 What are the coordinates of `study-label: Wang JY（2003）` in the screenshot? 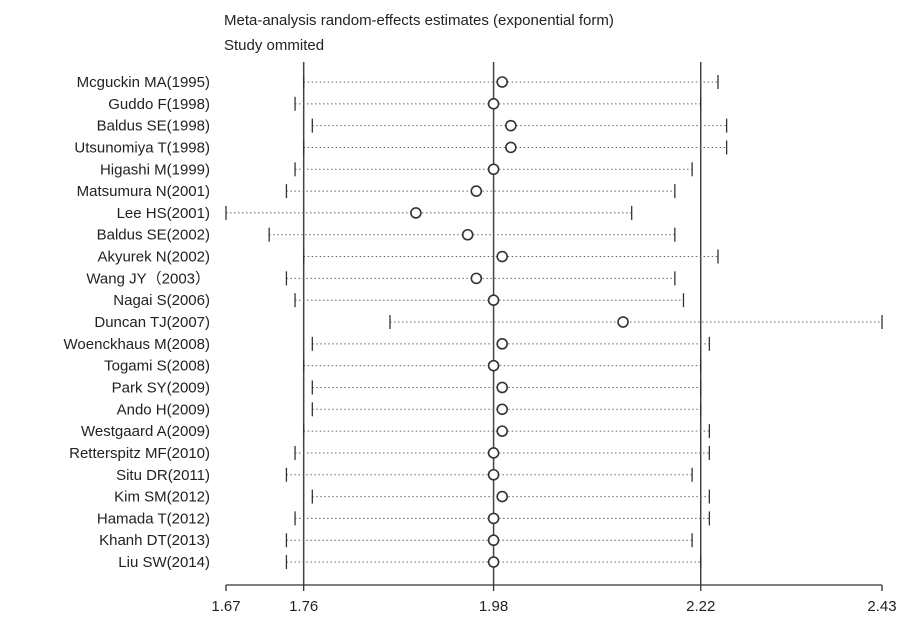 It's located at (148, 278).